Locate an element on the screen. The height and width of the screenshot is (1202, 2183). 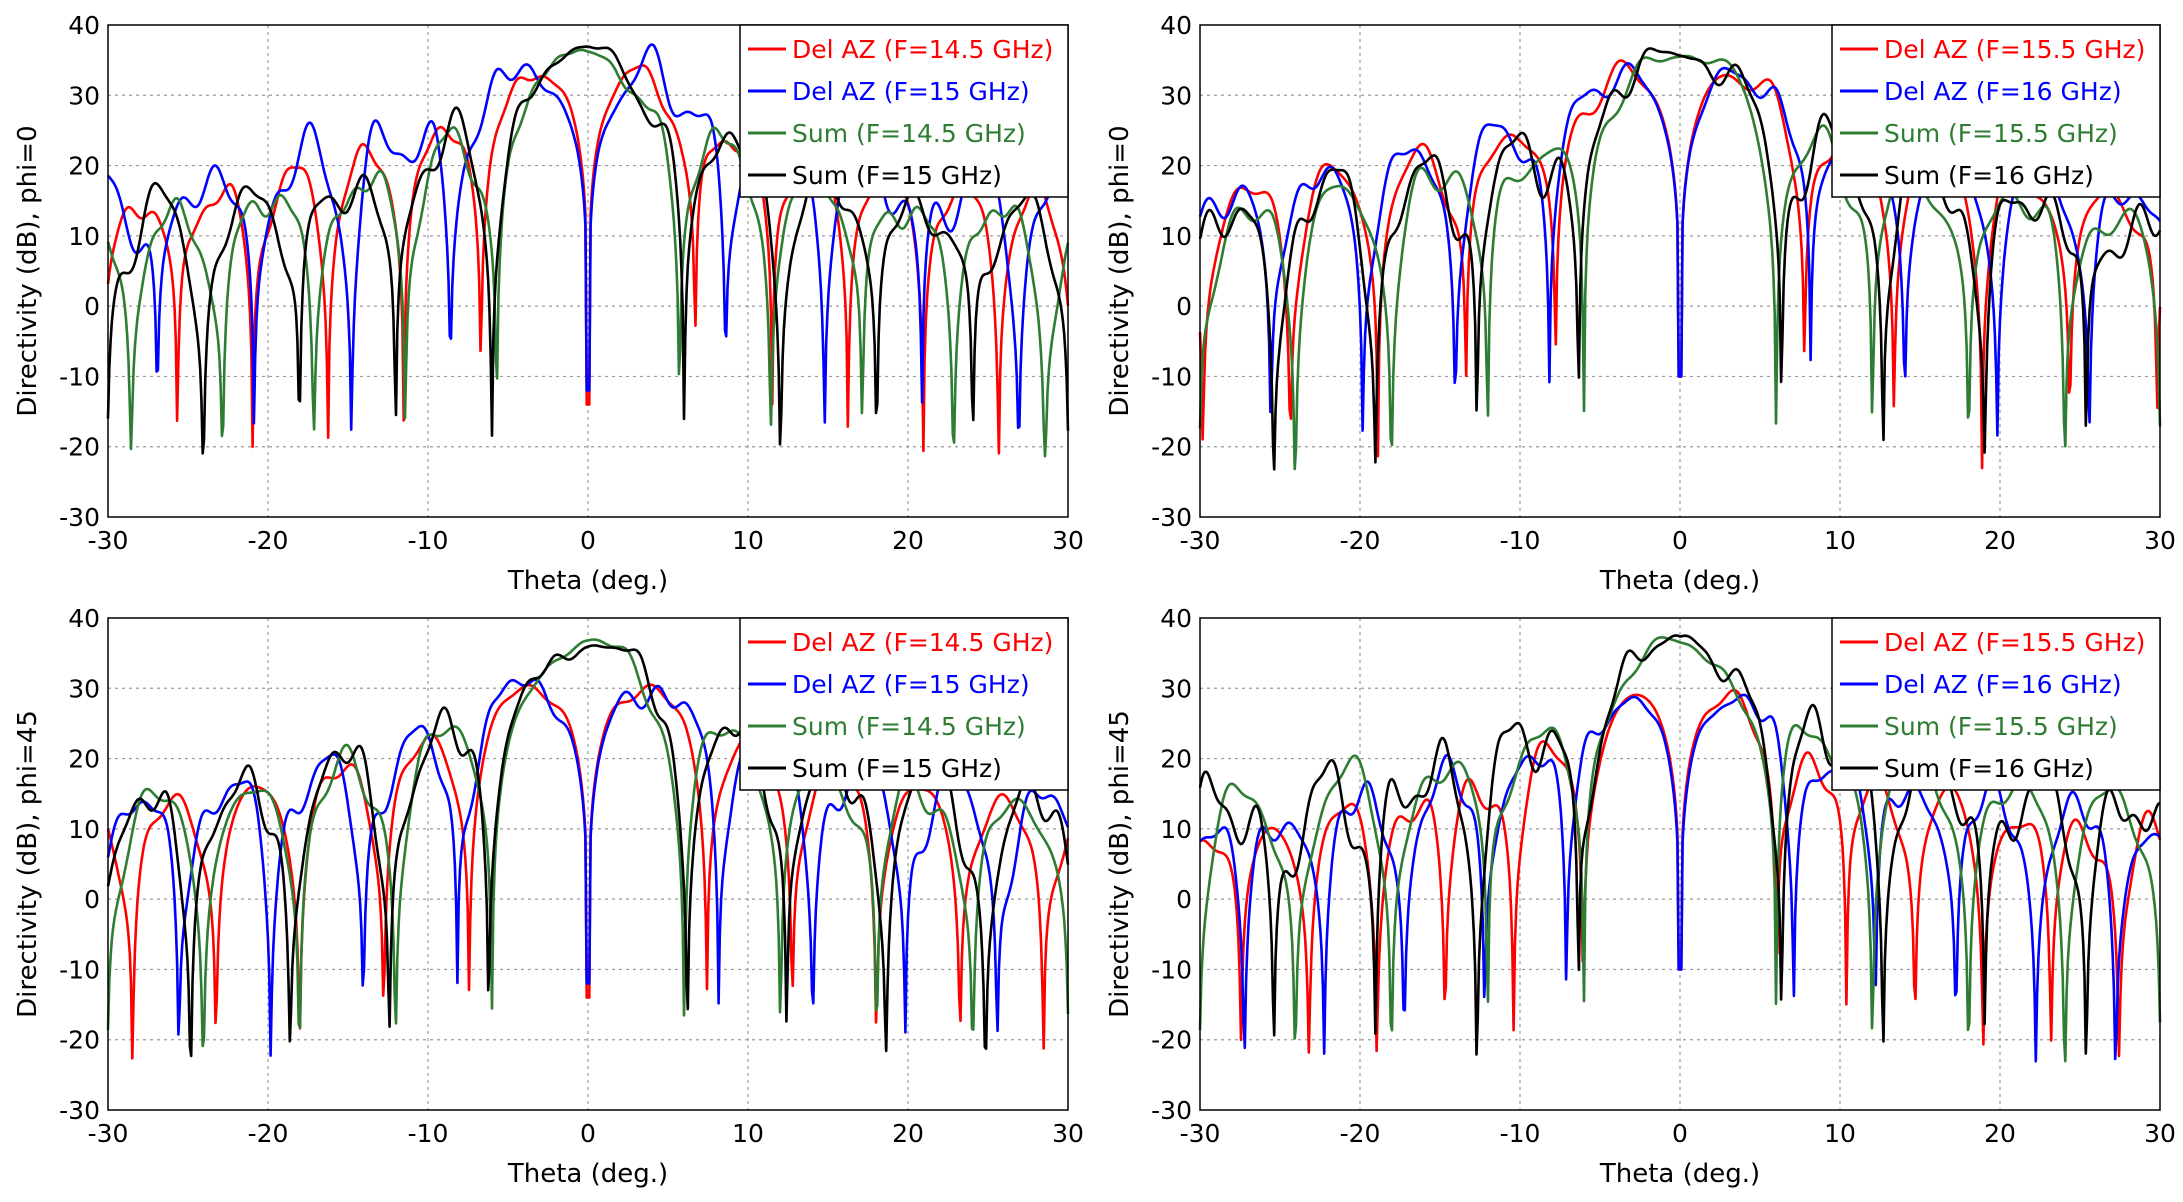
legend-entry: Del AZ (F=14.5 GHz) is located at coordinates (922, 642).